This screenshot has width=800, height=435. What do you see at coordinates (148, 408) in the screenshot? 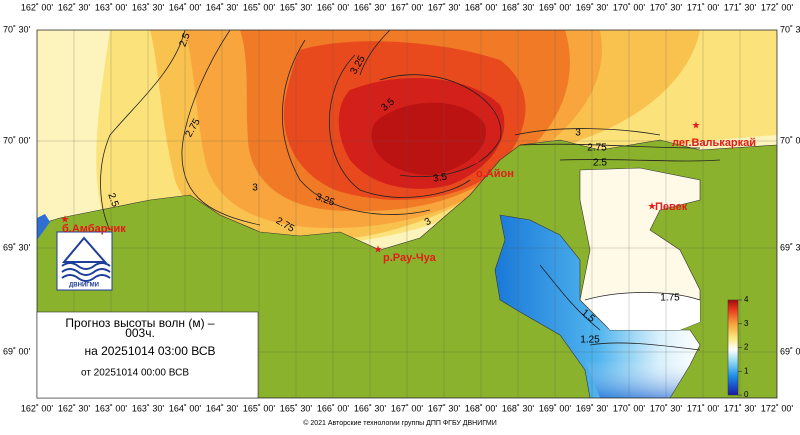
I see `lon-label-bottom: 163˚ 30'` at bounding box center [148, 408].